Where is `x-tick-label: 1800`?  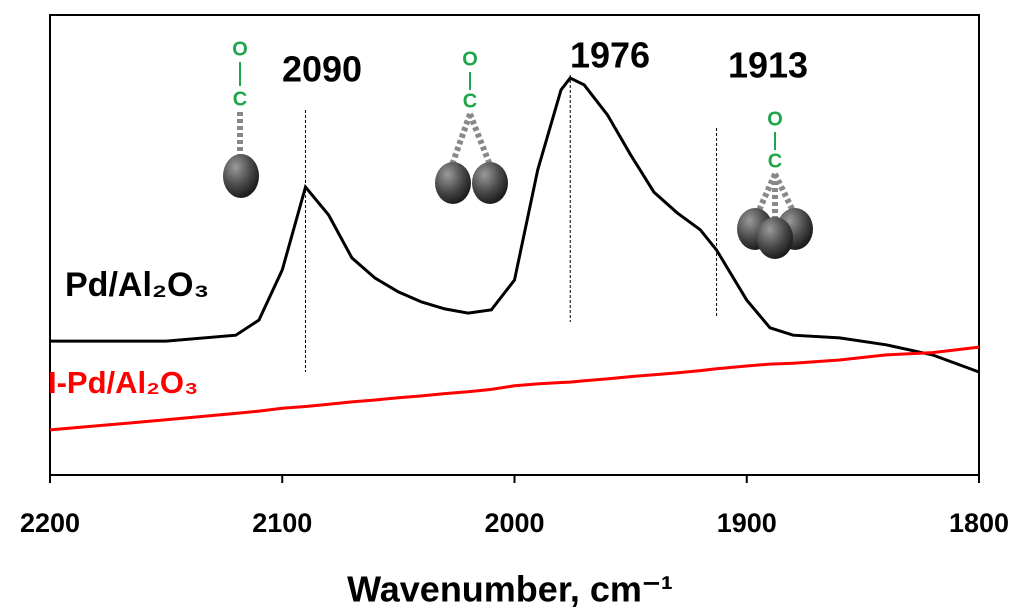
x-tick-label: 1800 is located at coordinates (979, 523).